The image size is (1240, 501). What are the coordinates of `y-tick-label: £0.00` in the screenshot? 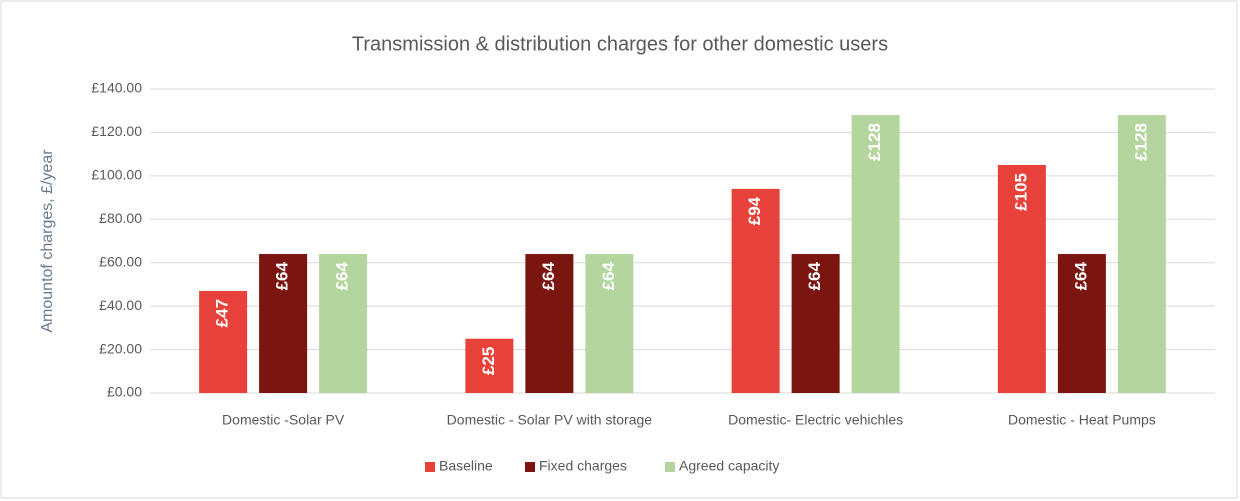 It's located at (124, 392).